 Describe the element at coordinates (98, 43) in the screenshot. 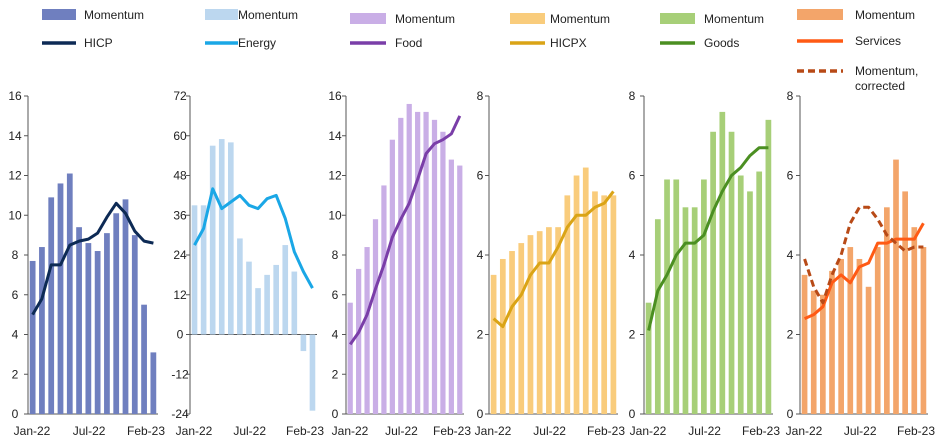

I see `legend-label: HICP` at that location.